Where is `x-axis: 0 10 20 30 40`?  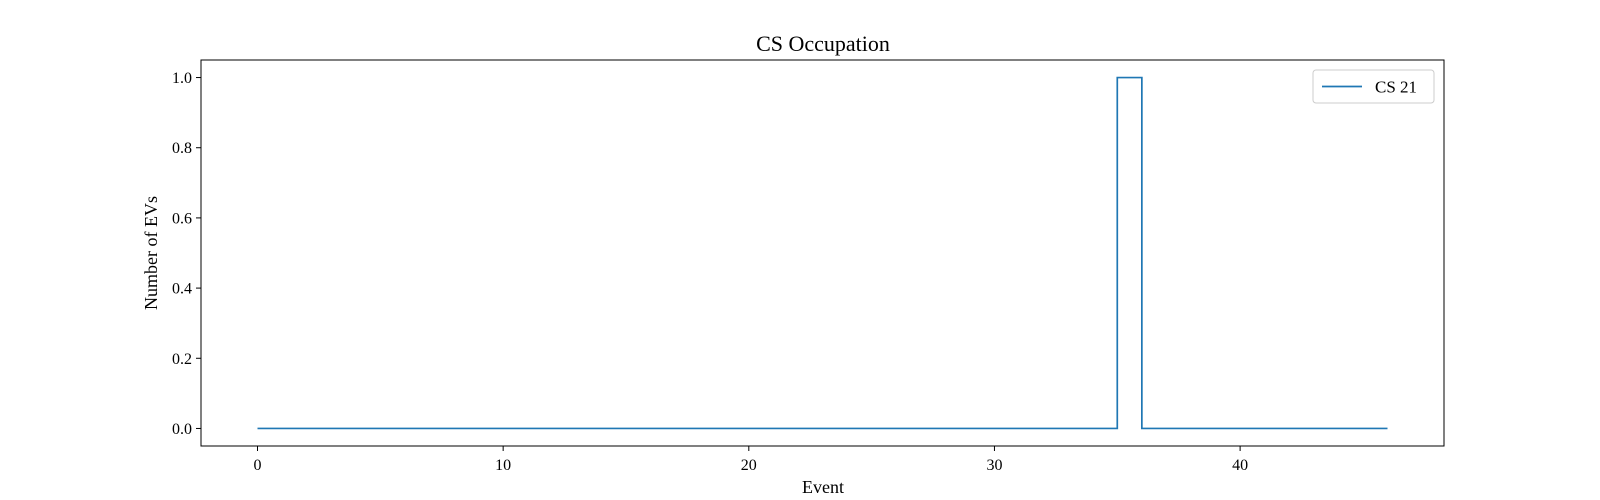
x-axis: 0 10 20 30 40 is located at coordinates (751, 460).